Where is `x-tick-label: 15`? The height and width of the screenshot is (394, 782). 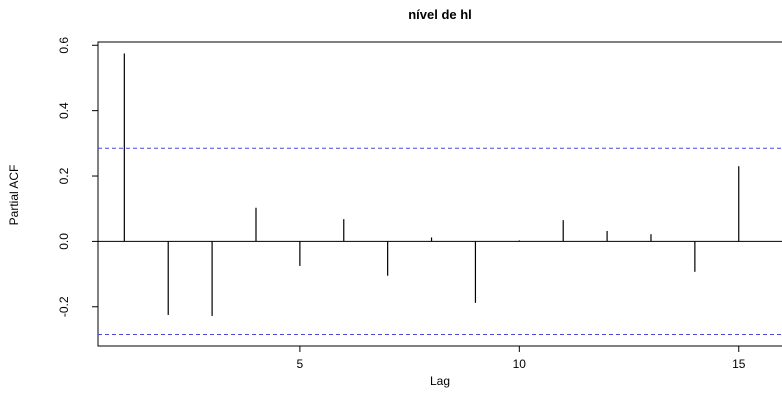 x-tick-label: 15 is located at coordinates (739, 364).